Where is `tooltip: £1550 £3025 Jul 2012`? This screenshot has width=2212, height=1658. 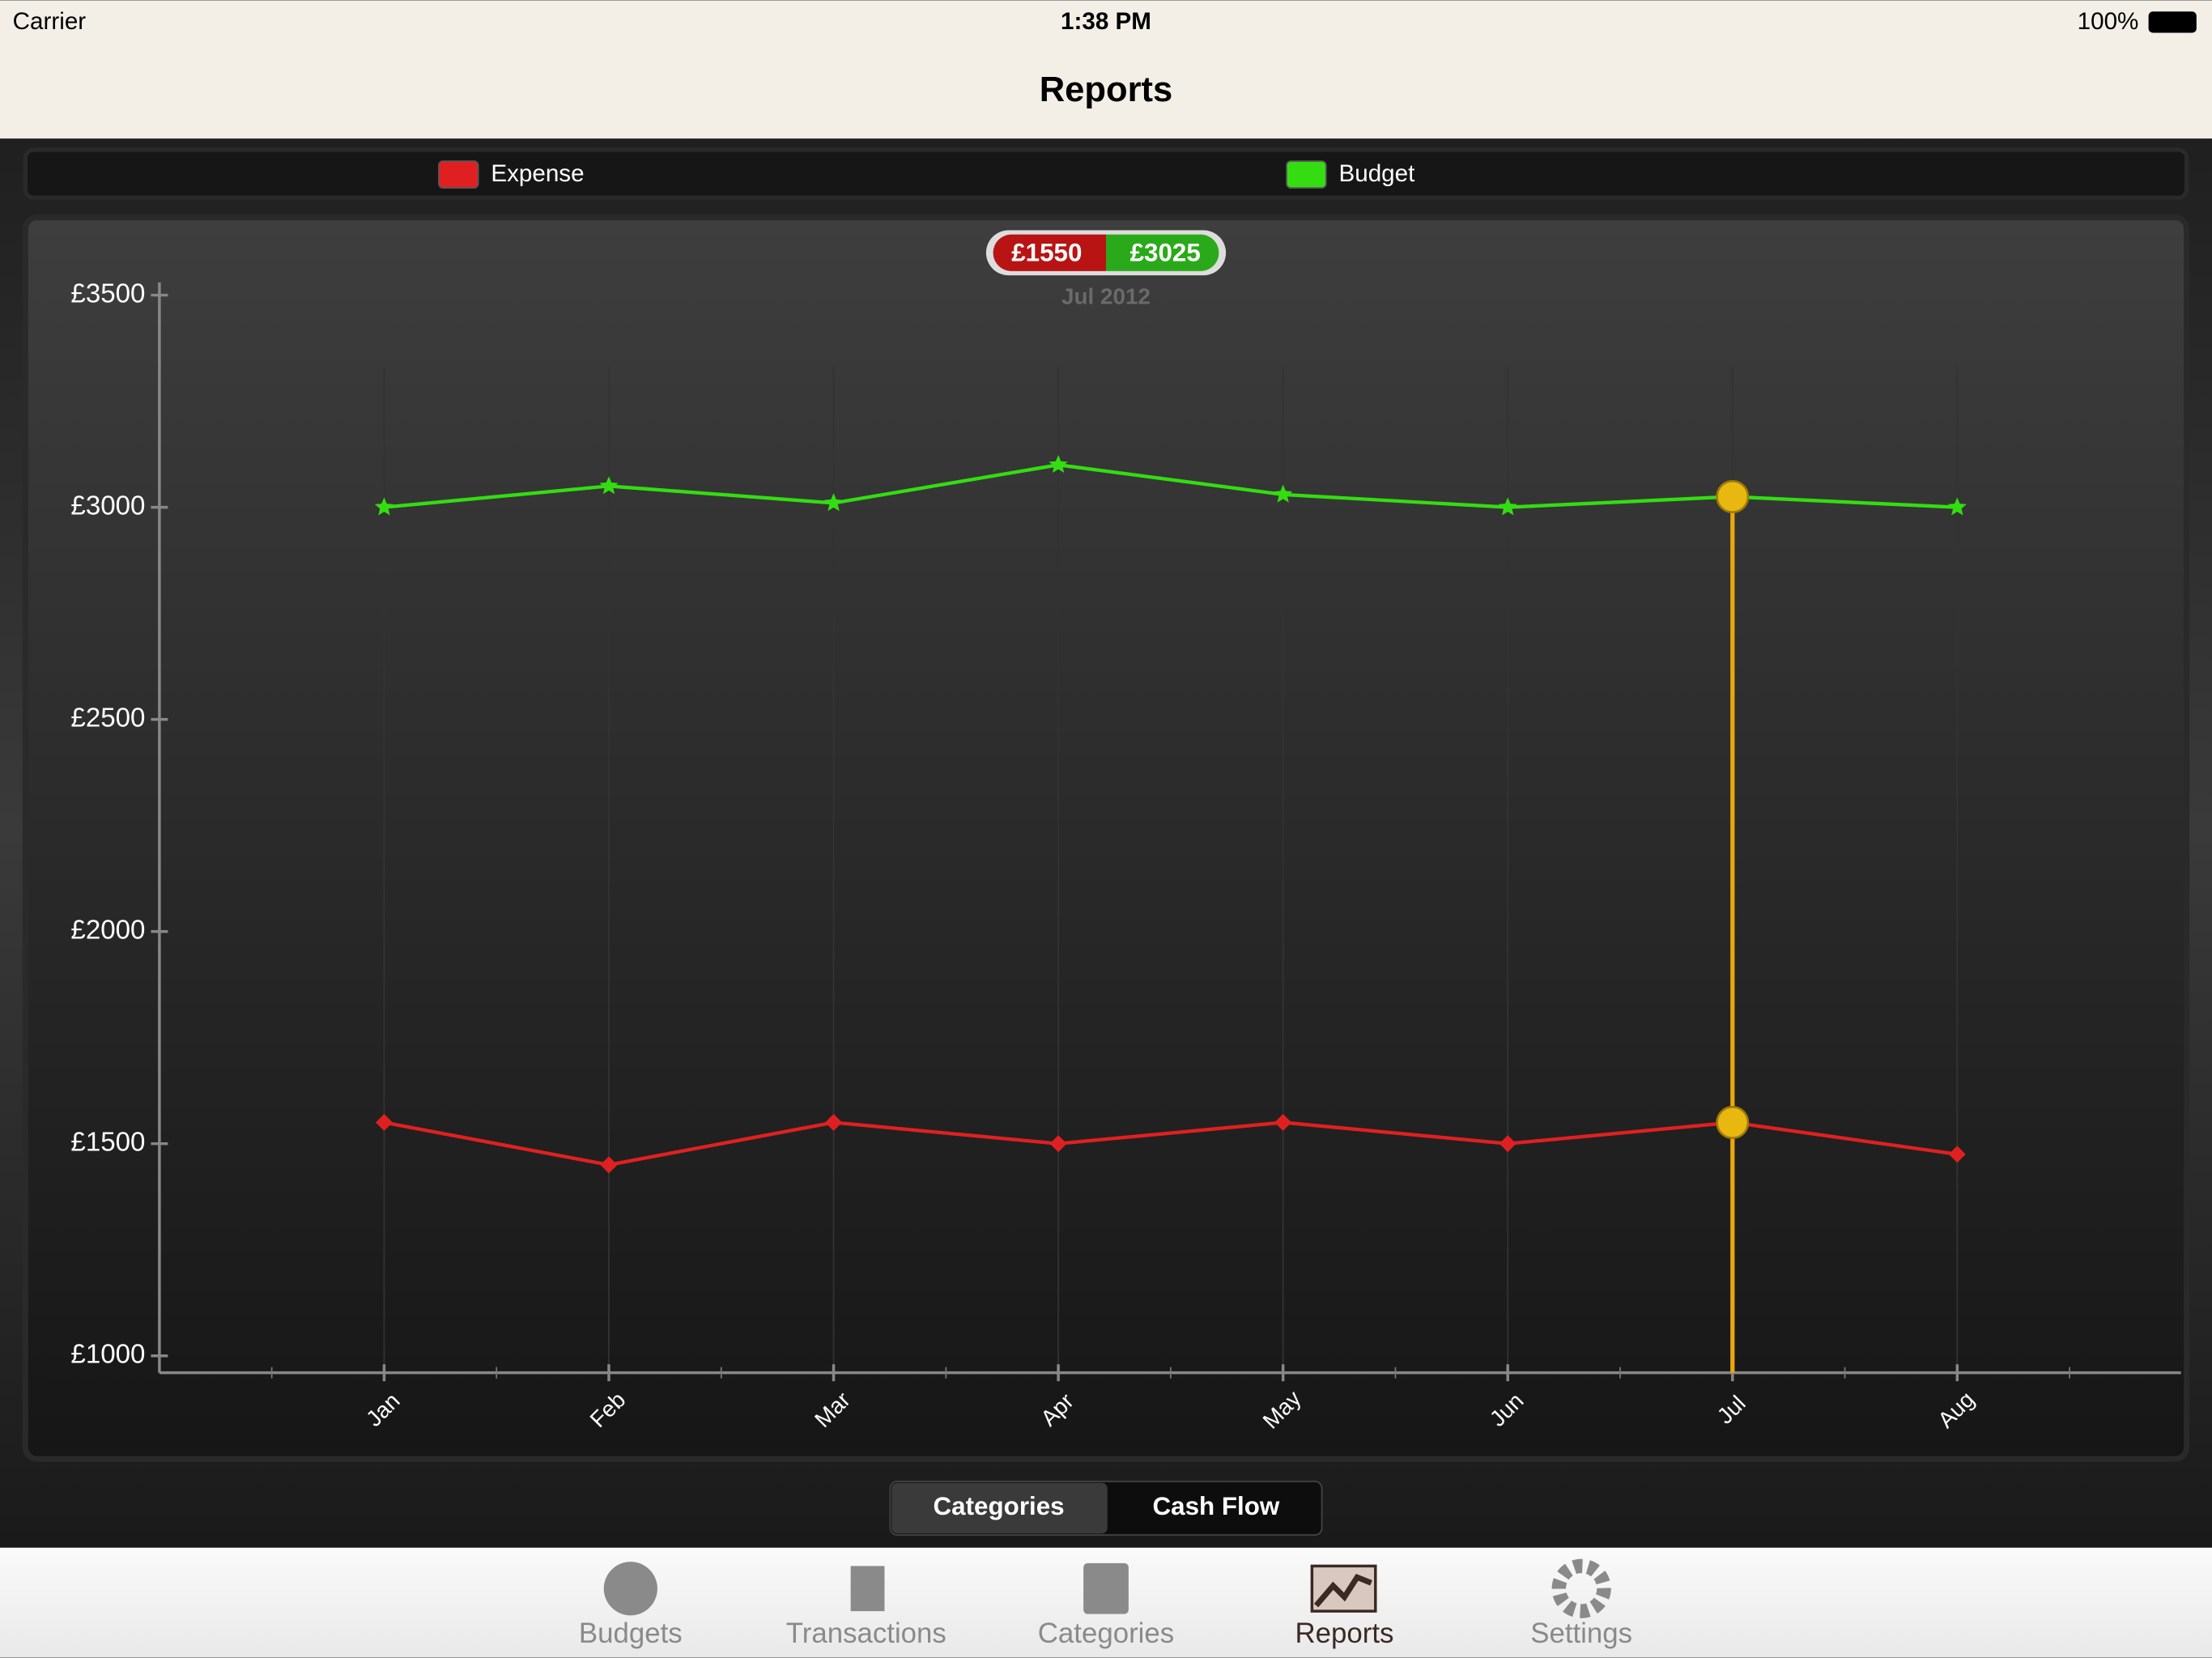
tooltip: £1550 £3025 Jul 2012 is located at coordinates (1106, 269).